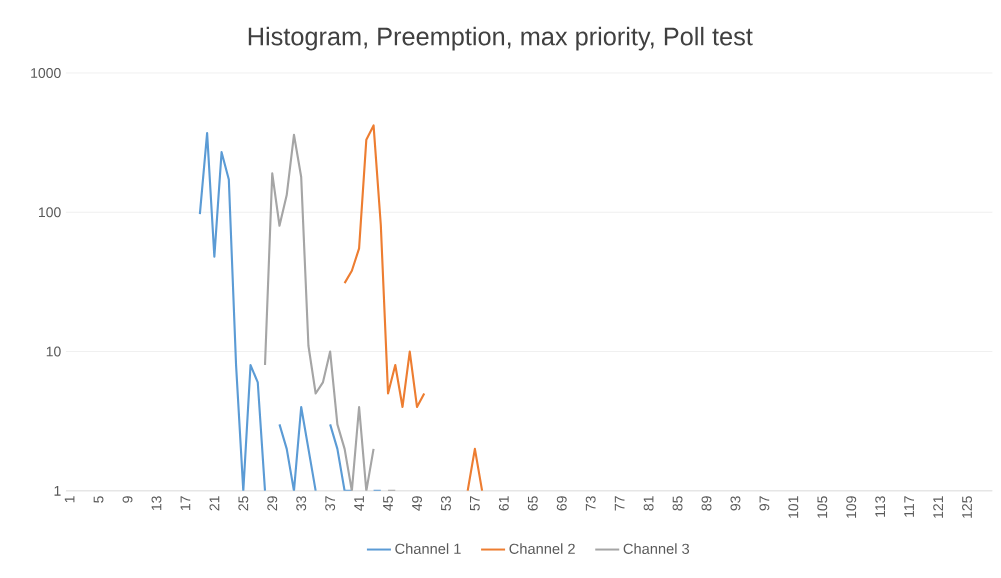 The image size is (1001, 578). Describe the element at coordinates (243, 503) in the screenshot. I see `x-tick-label: 25` at that location.